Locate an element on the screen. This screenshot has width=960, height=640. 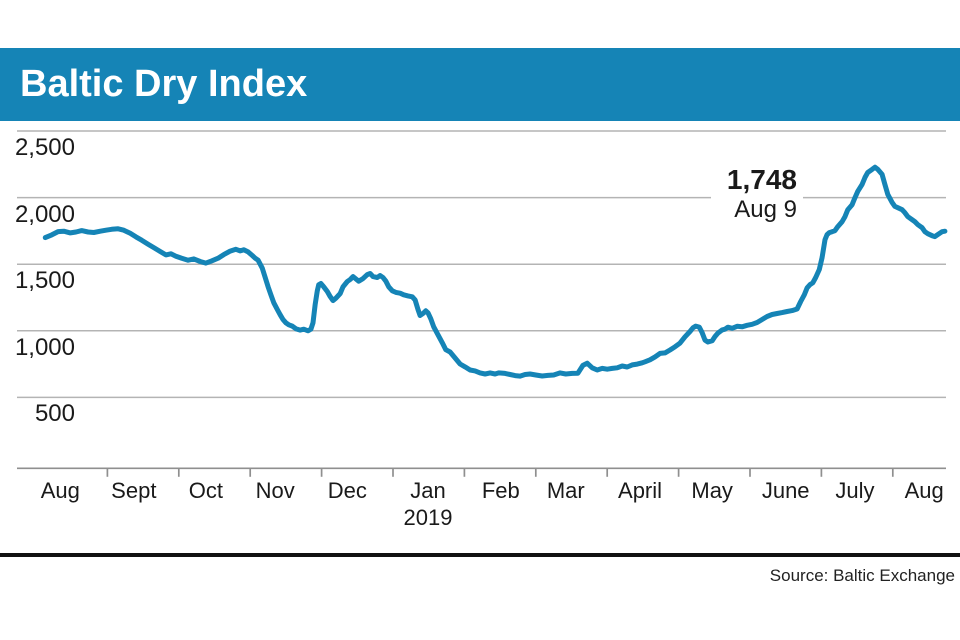
annotation: 1,748 Aug 9 is located at coordinates (756, 194).